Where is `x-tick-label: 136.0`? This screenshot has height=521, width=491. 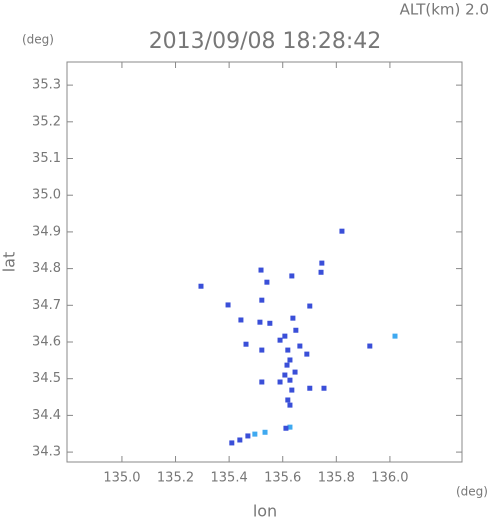
x-tick-label: 136.0 is located at coordinates (389, 478).